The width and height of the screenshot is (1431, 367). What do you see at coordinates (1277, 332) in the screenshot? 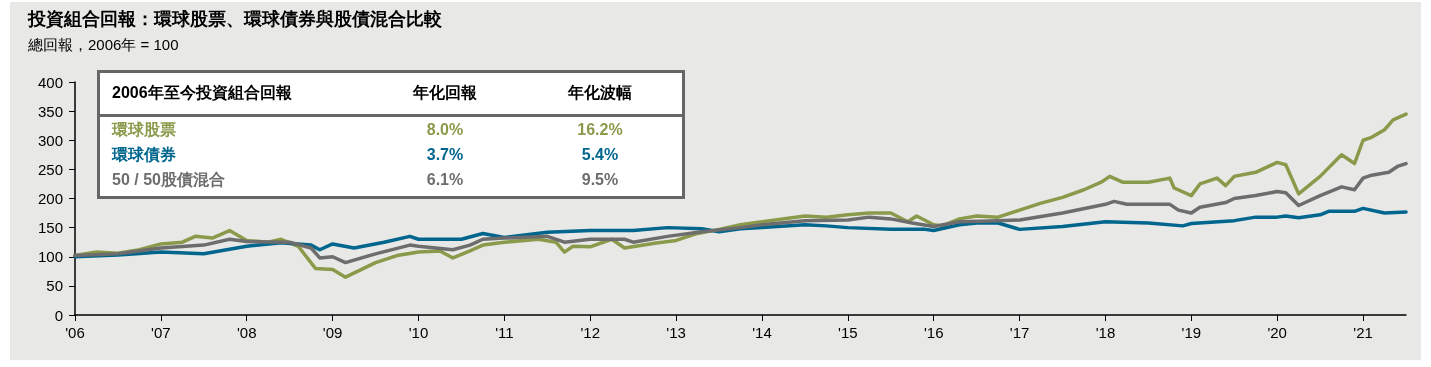
I see `x-tick-label: '20` at bounding box center [1277, 332].